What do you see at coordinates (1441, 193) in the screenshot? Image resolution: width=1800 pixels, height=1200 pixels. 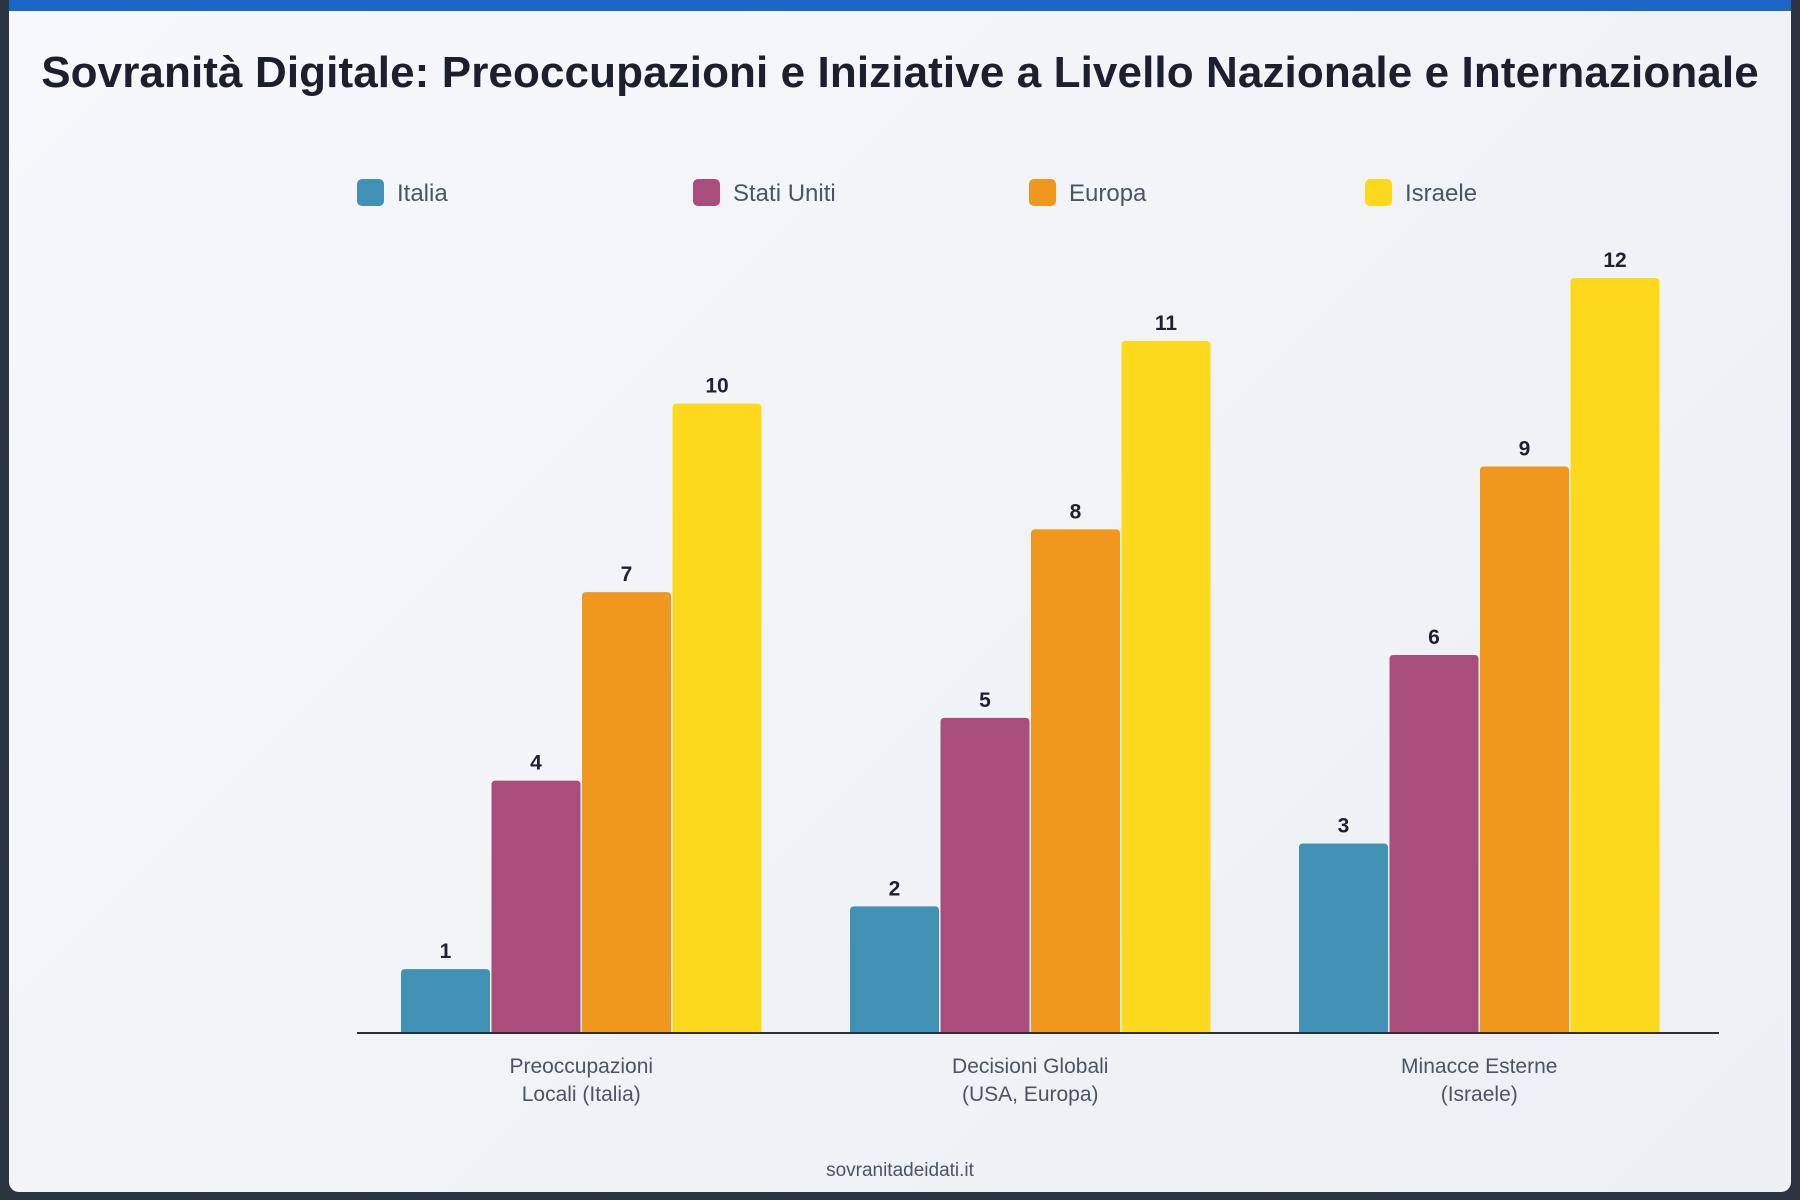 I see `legend-label-4: Israele` at bounding box center [1441, 193].